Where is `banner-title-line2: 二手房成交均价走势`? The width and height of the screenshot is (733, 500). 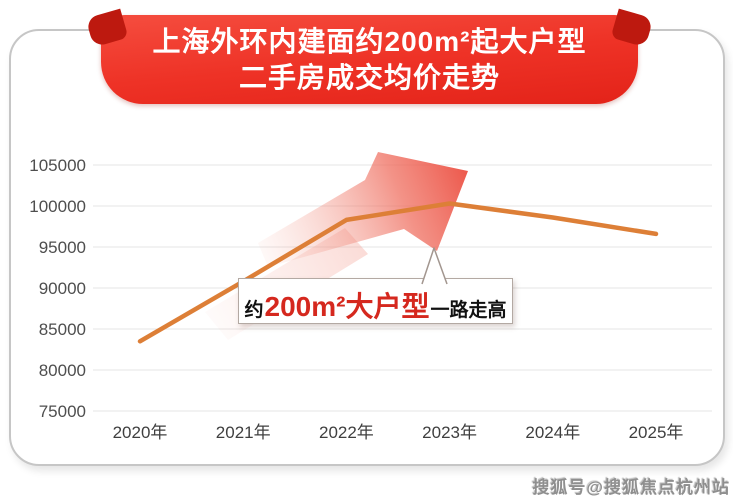 banner-title-line2: 二手房成交均价走势 is located at coordinates (369, 77).